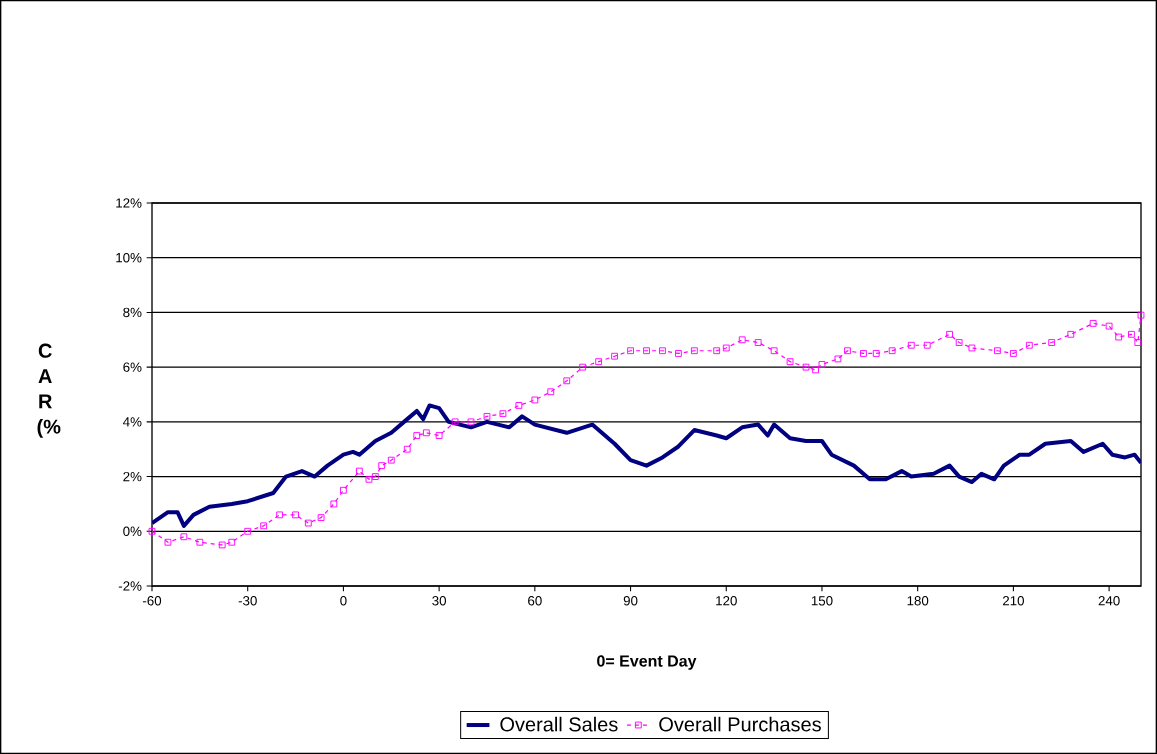 This screenshot has height=754, width=1157. I want to click on y-tick-label: 8%, so click(132, 312).